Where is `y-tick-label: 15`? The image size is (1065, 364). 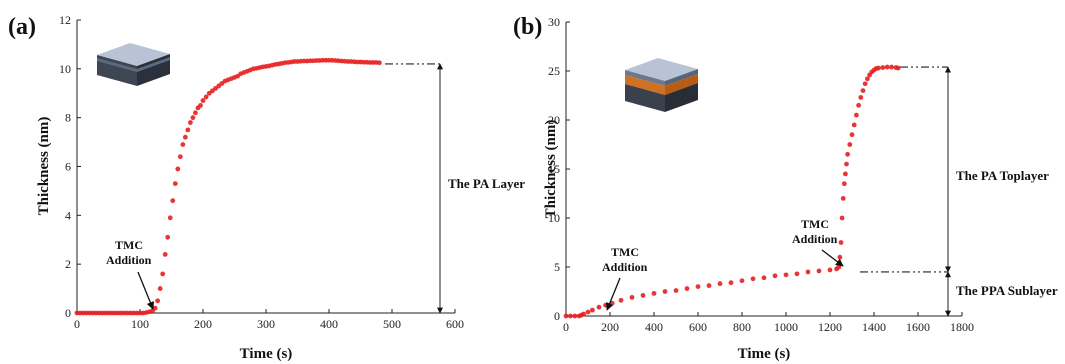 y-tick-label: 15 is located at coordinates (554, 169).